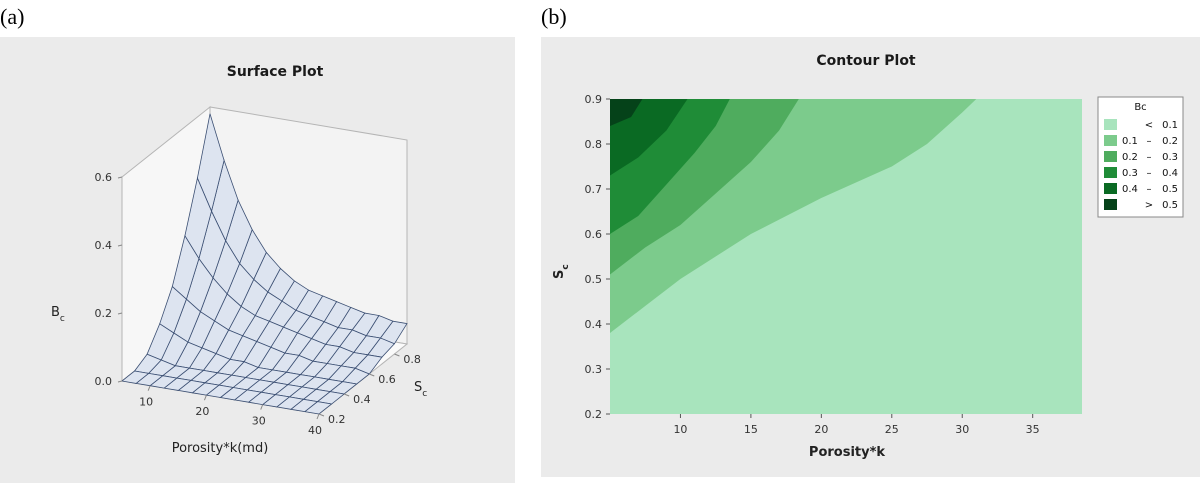  What do you see at coordinates (104, 313) in the screenshot?
I see `surface-z-tick-label: 0.2` at bounding box center [104, 313].